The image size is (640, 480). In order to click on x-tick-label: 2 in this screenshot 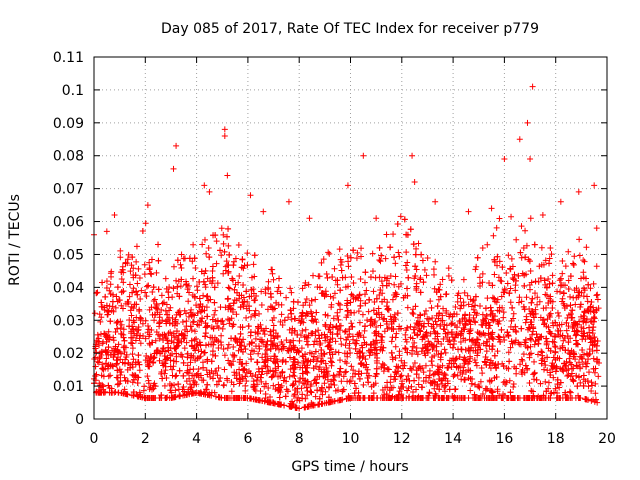, I will do `click(145, 439)`.